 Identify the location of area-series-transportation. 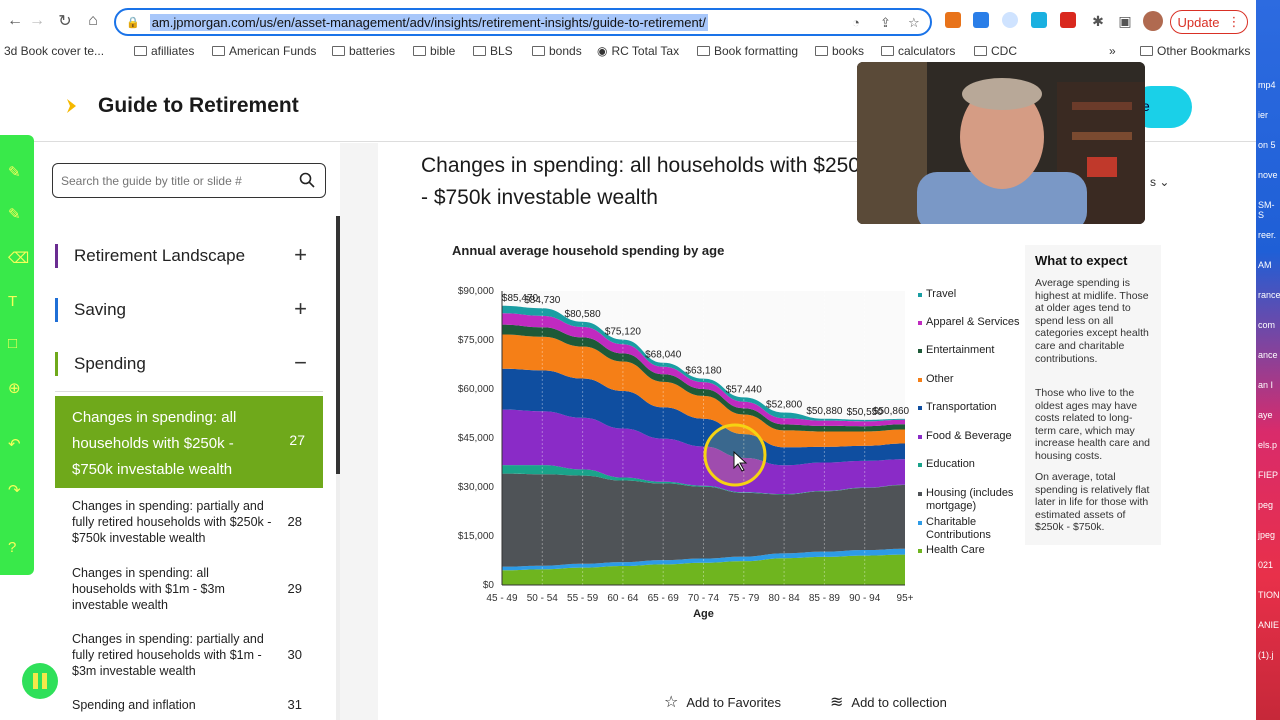
(703, 417).